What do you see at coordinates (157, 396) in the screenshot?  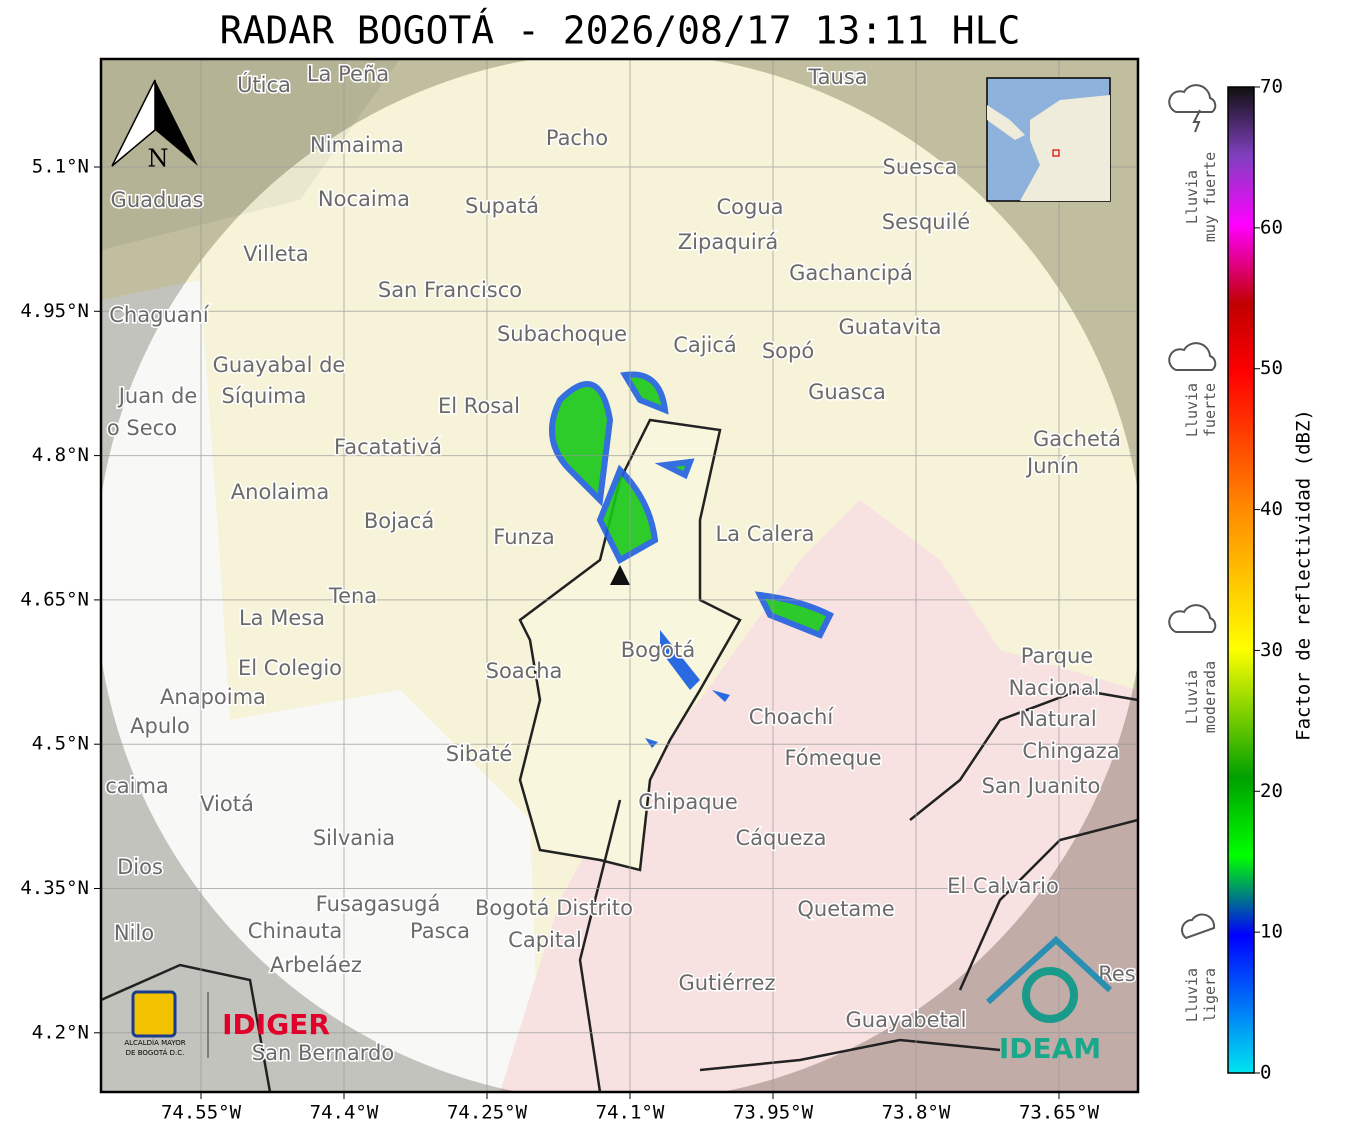 I see `place-label: Juan de` at bounding box center [157, 396].